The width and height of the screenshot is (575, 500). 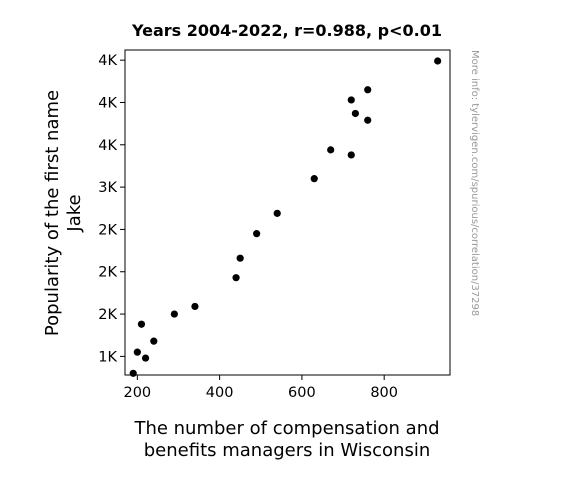 What do you see at coordinates (287, 450) in the screenshot?
I see `x-axis-label-line-2: benefits managers in Wisconsin` at bounding box center [287, 450].